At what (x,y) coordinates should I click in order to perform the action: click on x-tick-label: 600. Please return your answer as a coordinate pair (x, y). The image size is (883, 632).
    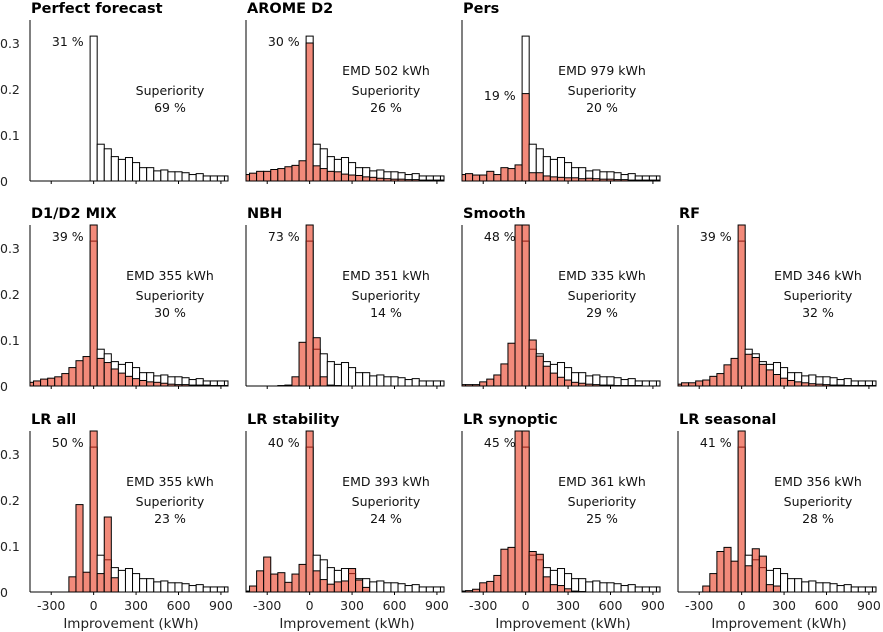
    Looking at the image, I should click on (611, 605).